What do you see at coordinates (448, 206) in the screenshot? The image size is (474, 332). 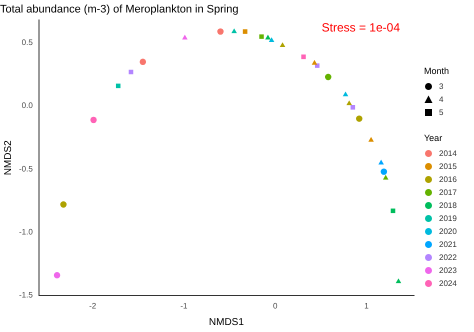 I see `legend-label: 2018` at bounding box center [448, 206].